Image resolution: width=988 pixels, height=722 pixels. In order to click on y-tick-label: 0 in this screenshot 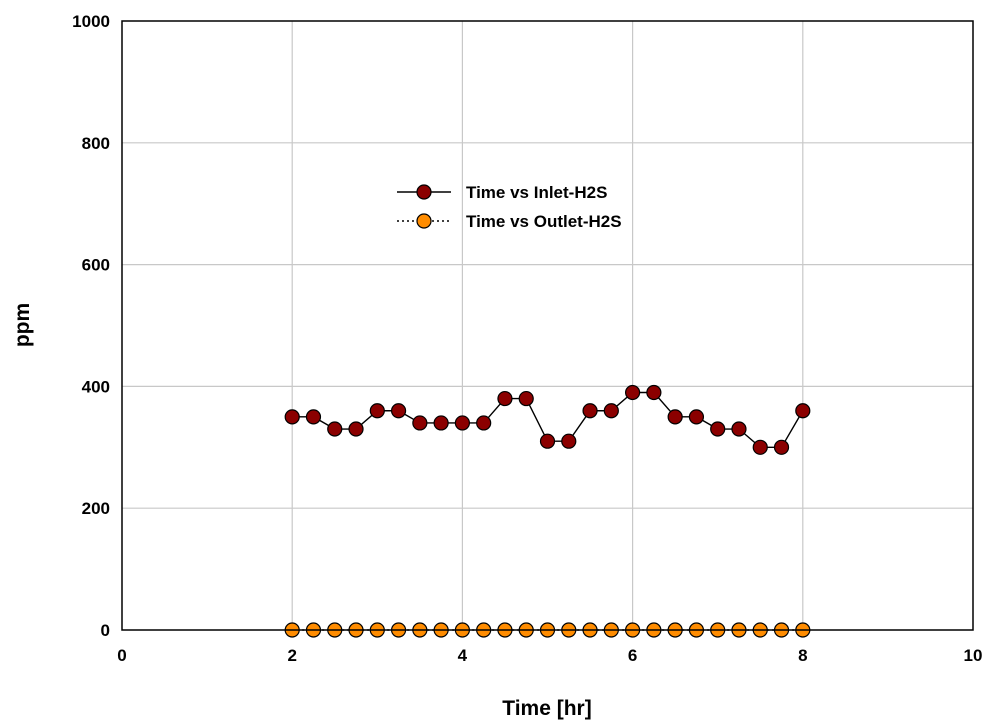, I will do `click(105, 630)`.